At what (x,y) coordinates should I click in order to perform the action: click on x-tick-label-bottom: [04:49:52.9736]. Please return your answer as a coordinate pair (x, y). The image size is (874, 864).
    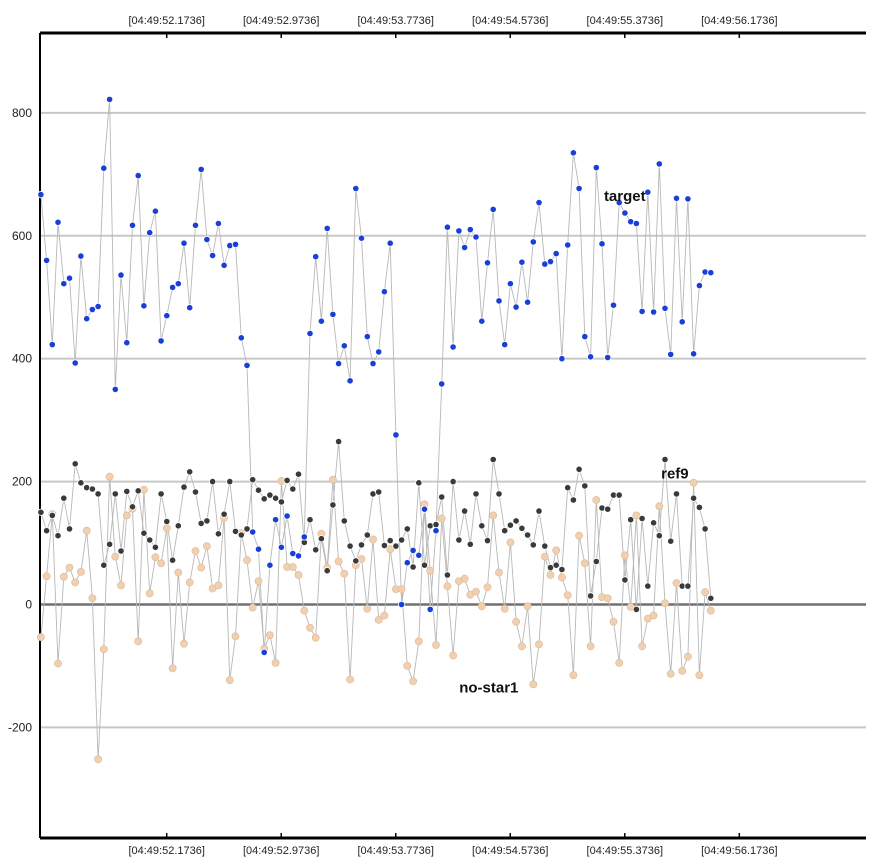
    Looking at the image, I should click on (281, 851).